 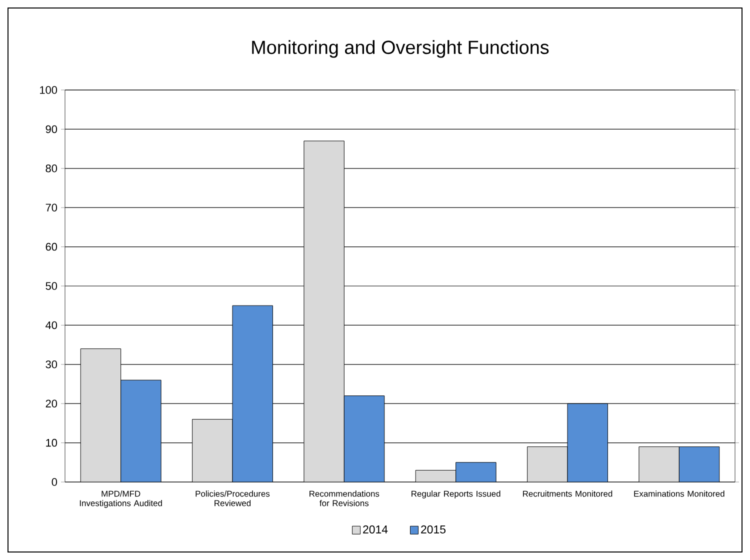 I want to click on legend-label: 2014, so click(x=375, y=529).